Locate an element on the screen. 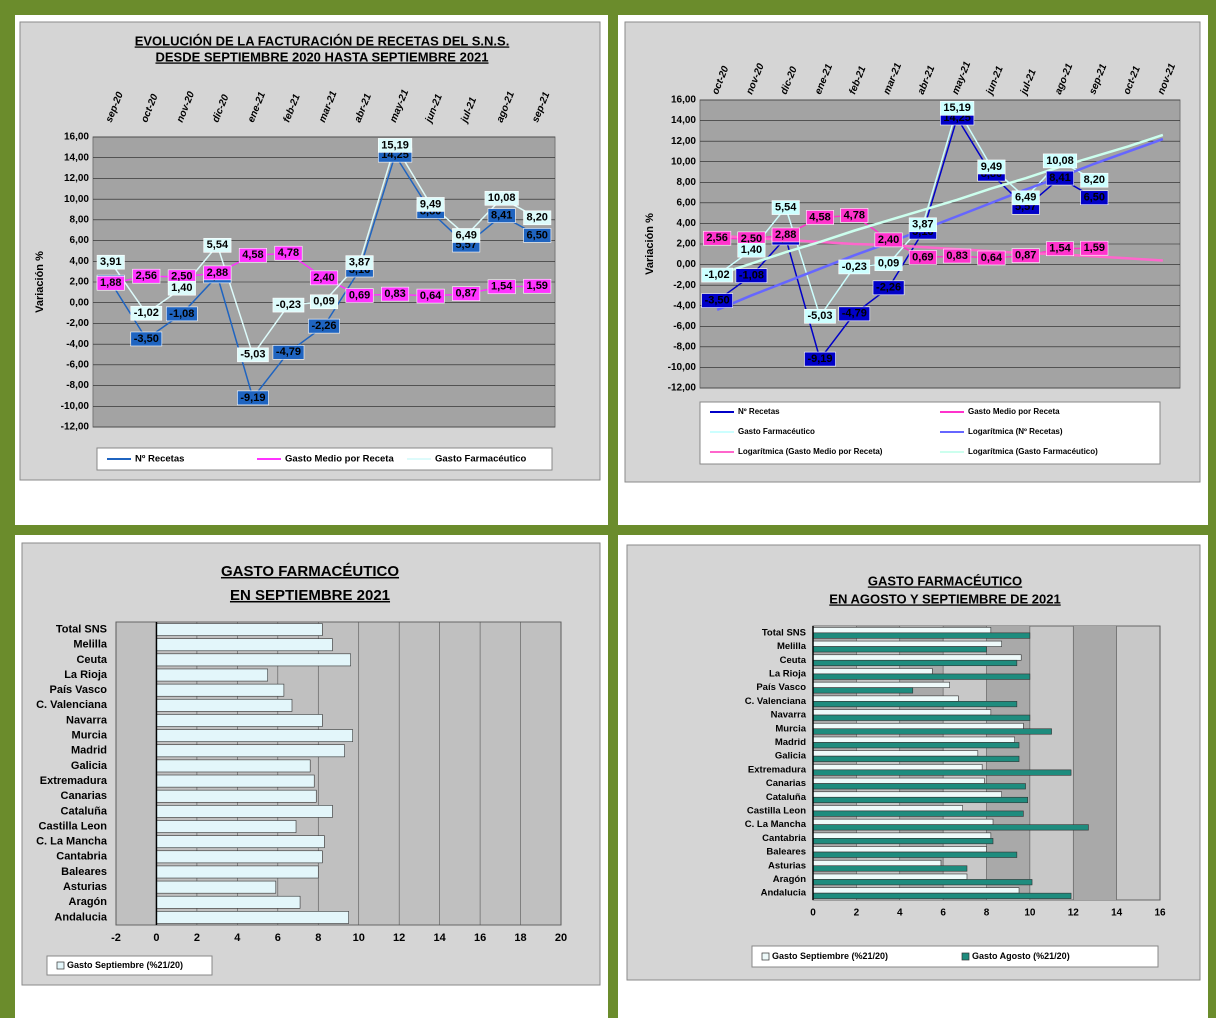  legend-label: Logarítmica (Nº Recetas) is located at coordinates (1015, 431).